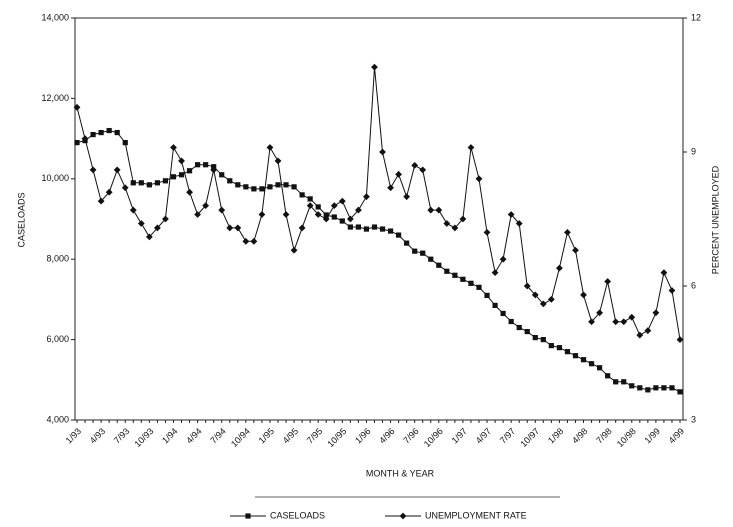 The width and height of the screenshot is (733, 527). I want to click on y2-tick-label: 12, so click(696, 17).